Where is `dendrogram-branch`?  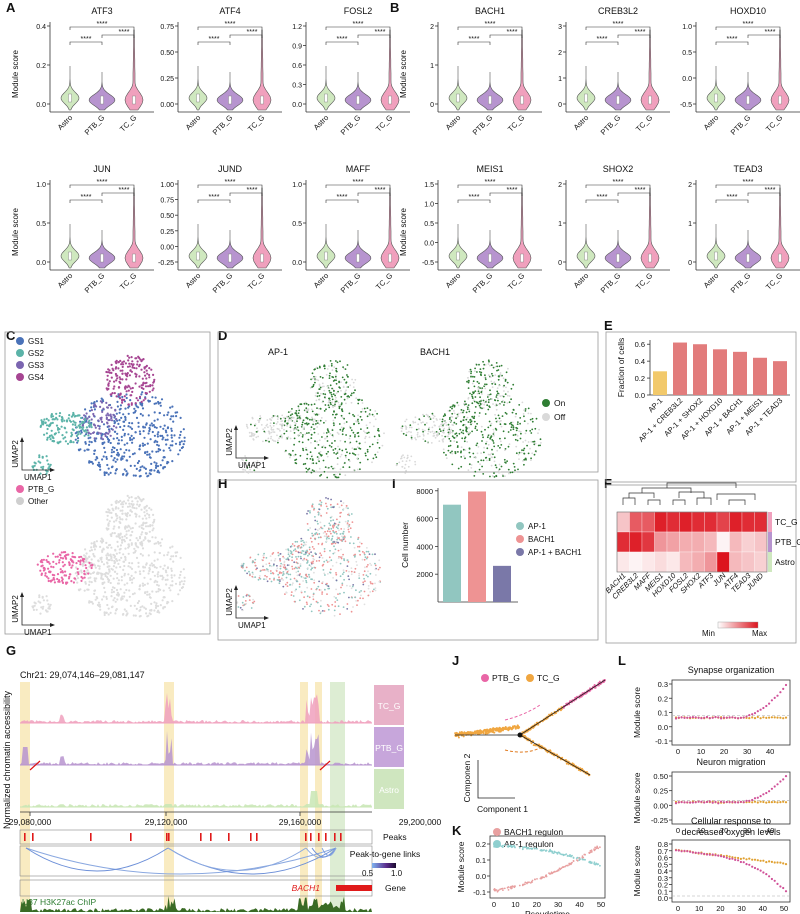 dendrogram-branch is located at coordinates (737, 502).